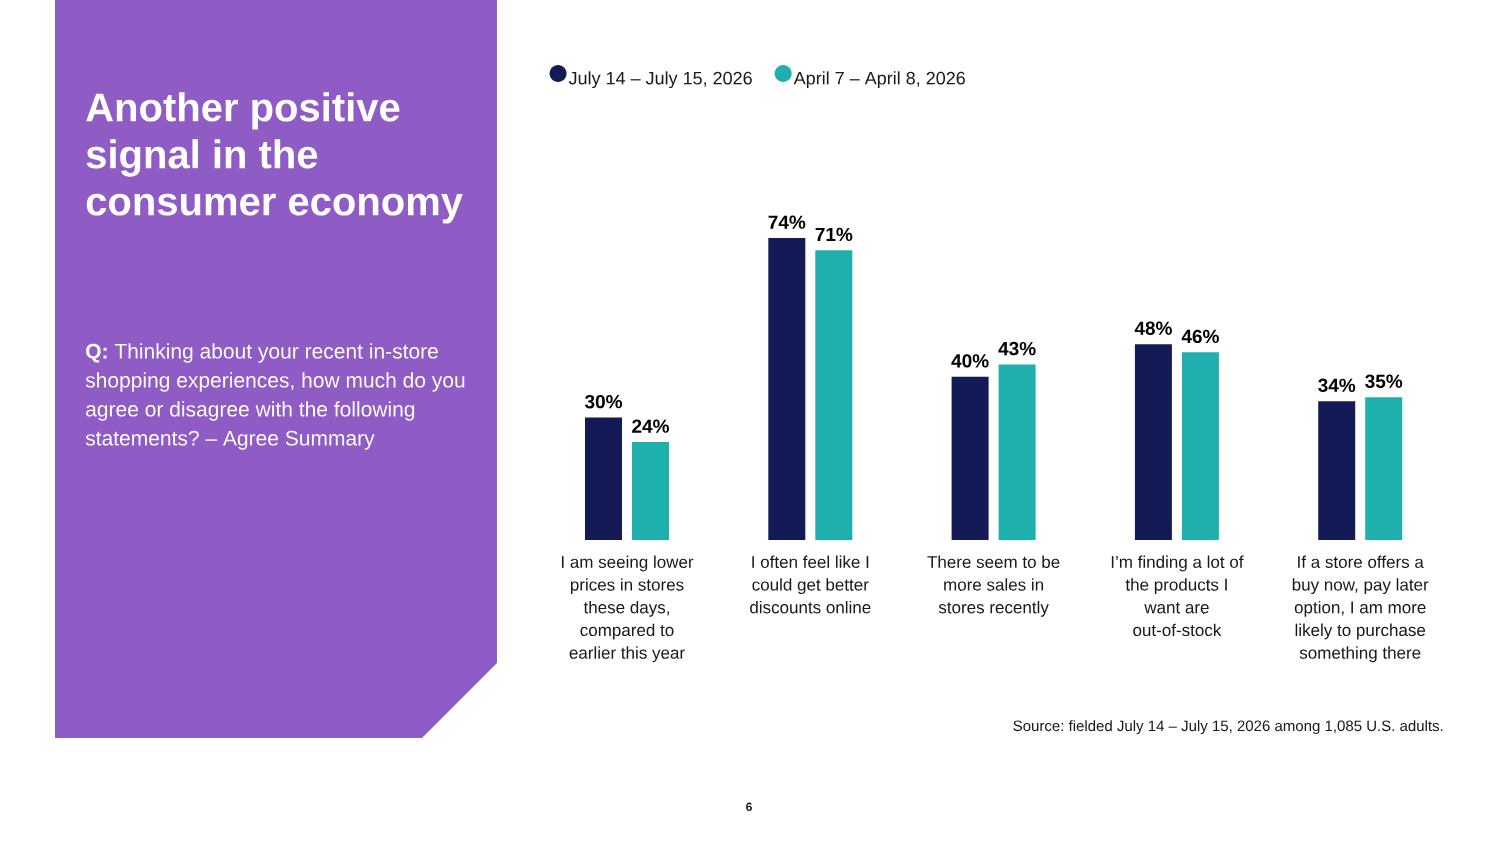  I want to click on data-label: 35%, so click(1384, 381).